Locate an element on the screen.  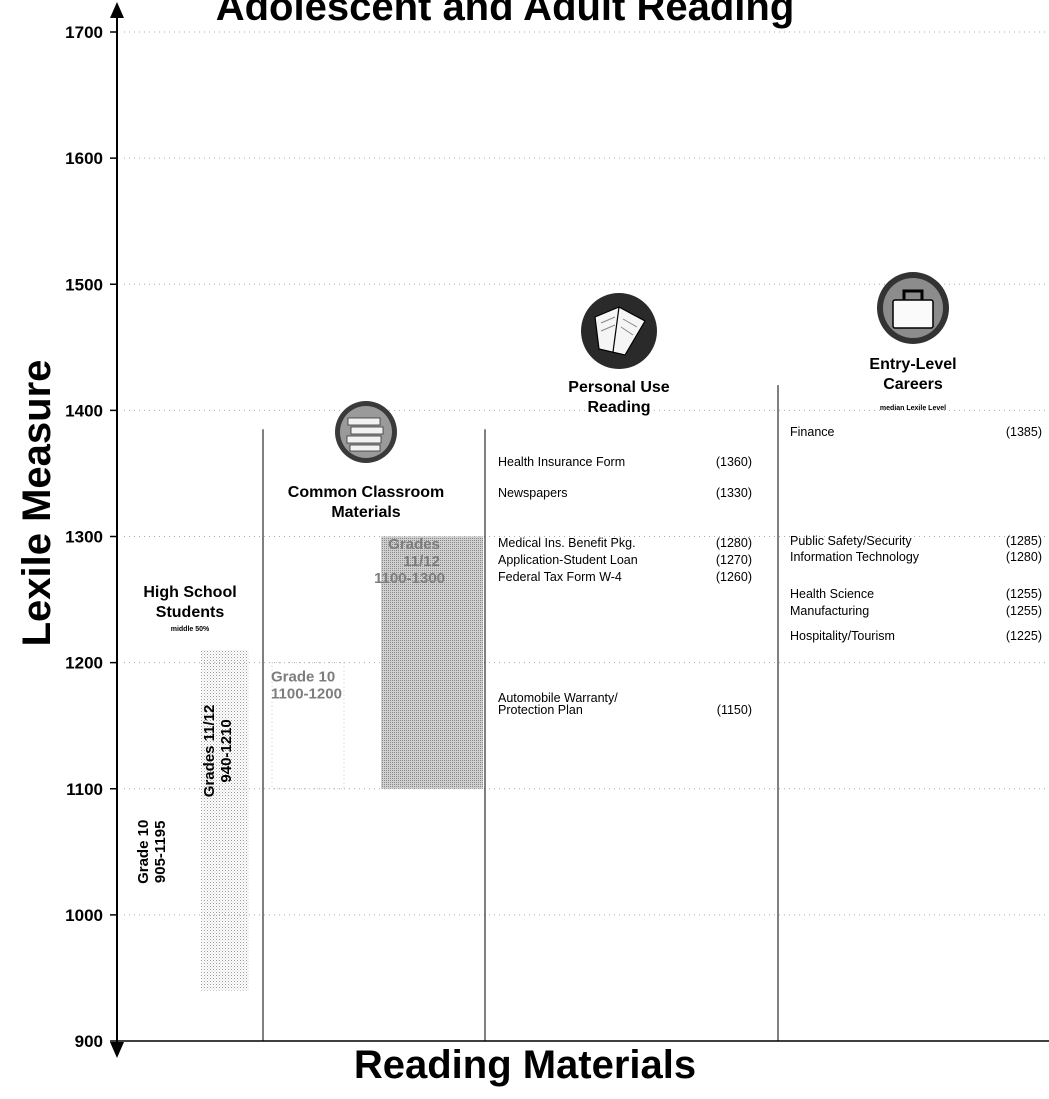
up-arrow-icon is located at coordinates (117, 10).